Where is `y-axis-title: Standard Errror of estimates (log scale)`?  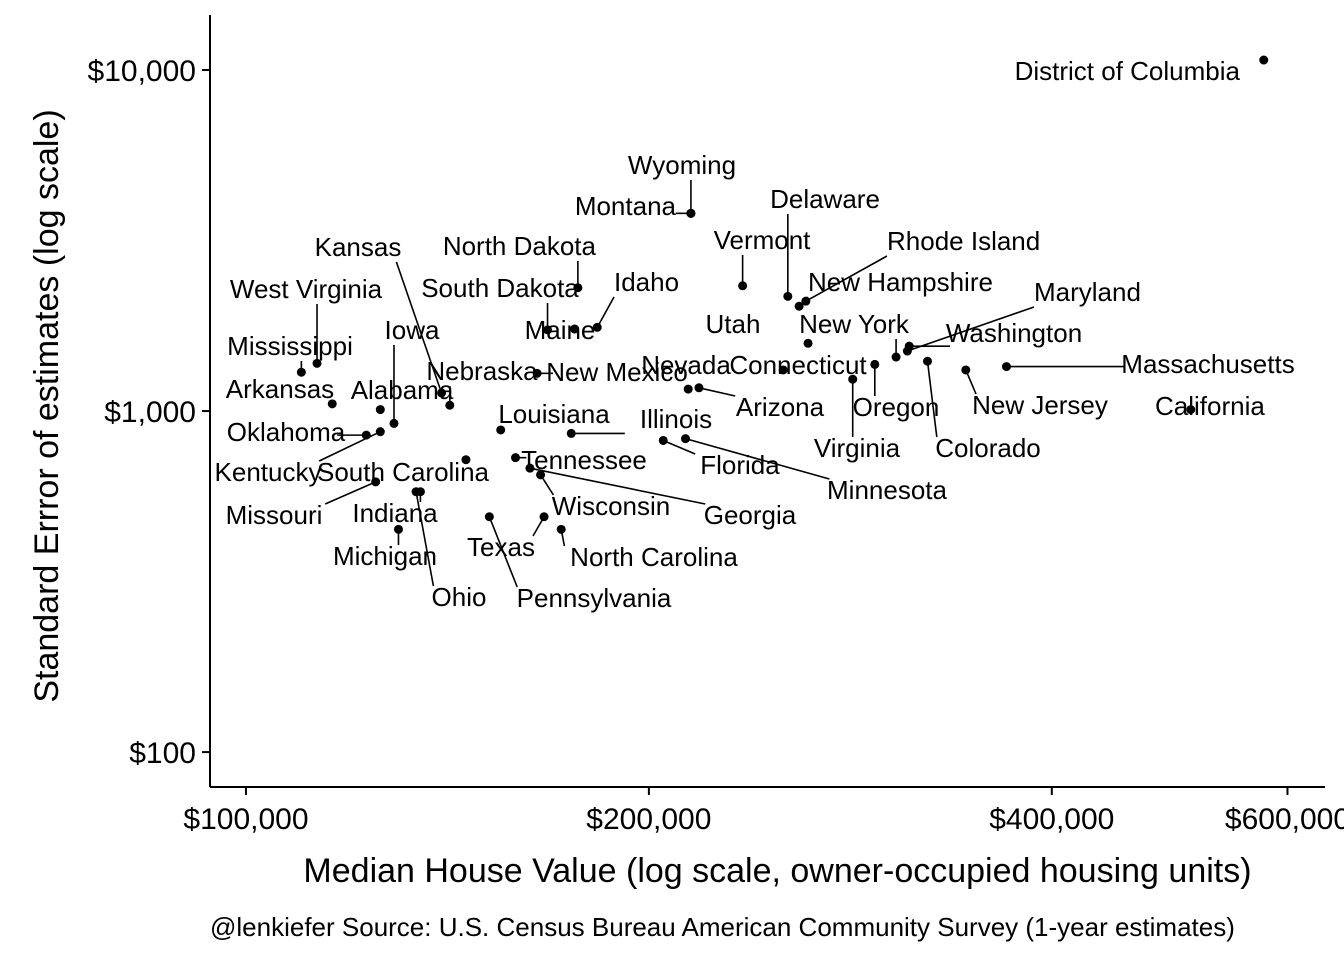
y-axis-title: Standard Errror of estimates (log scale) is located at coordinates (47, 405).